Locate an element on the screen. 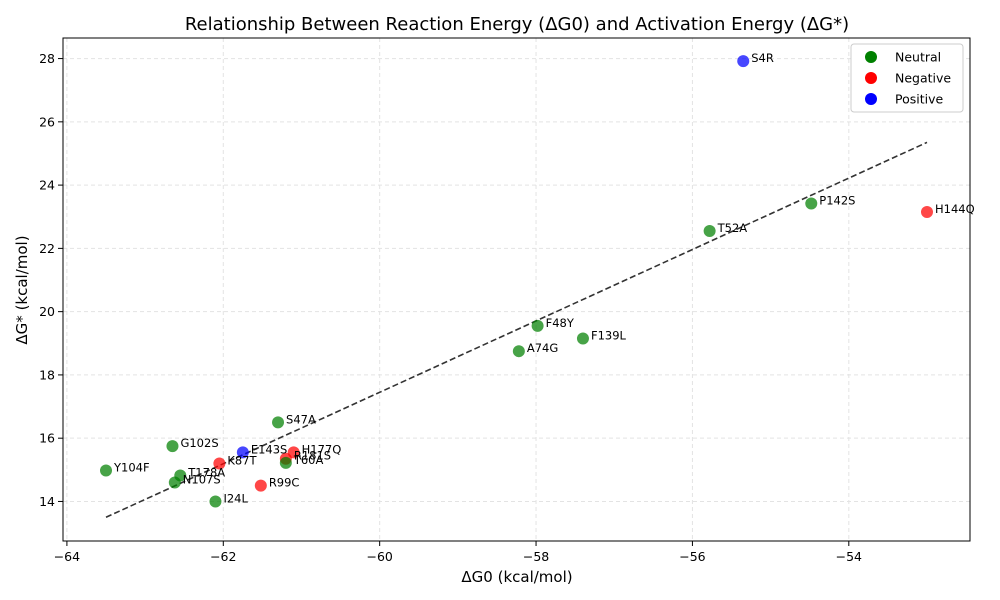  data-point-label: E143S is located at coordinates (269, 449).